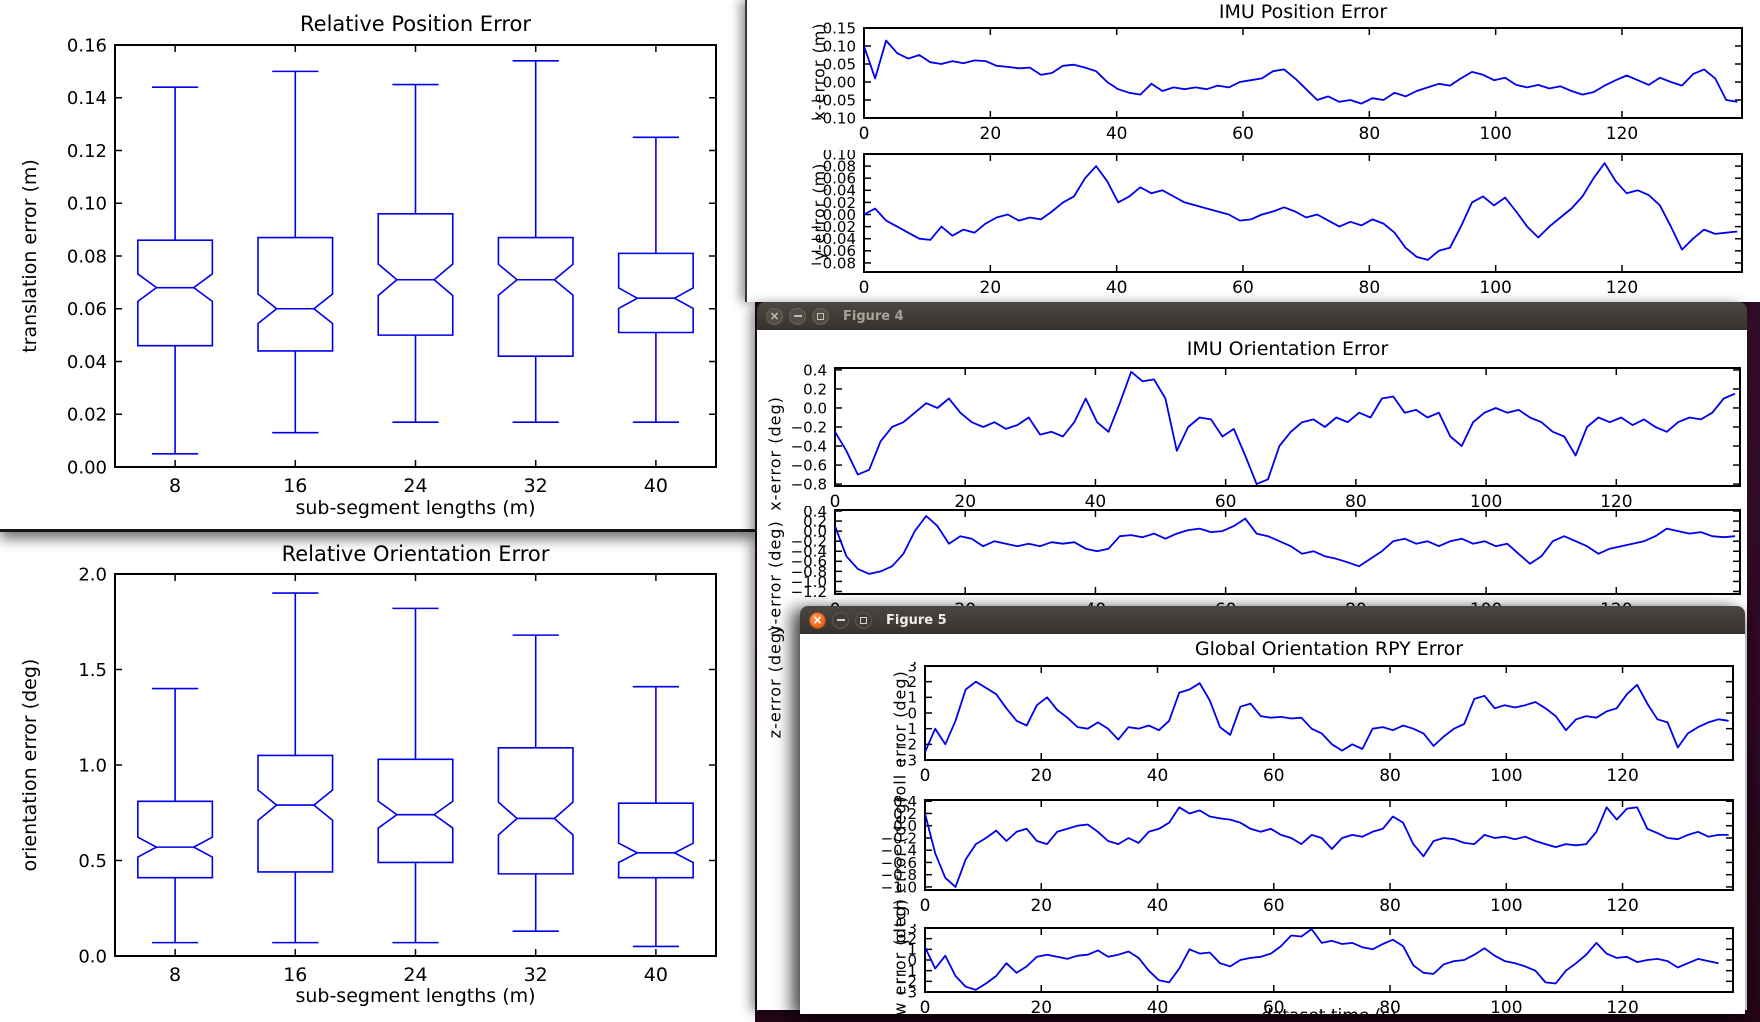  I want to click on svg-text: 2, so click(912, 682).